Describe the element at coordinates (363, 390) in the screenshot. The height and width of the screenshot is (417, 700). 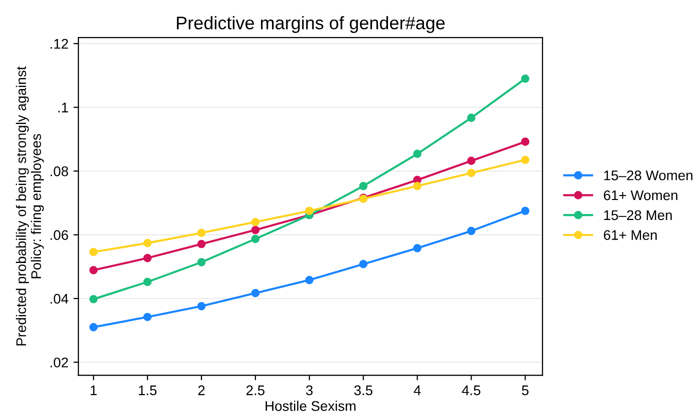
I see `x-tick-label: 3.5` at that location.